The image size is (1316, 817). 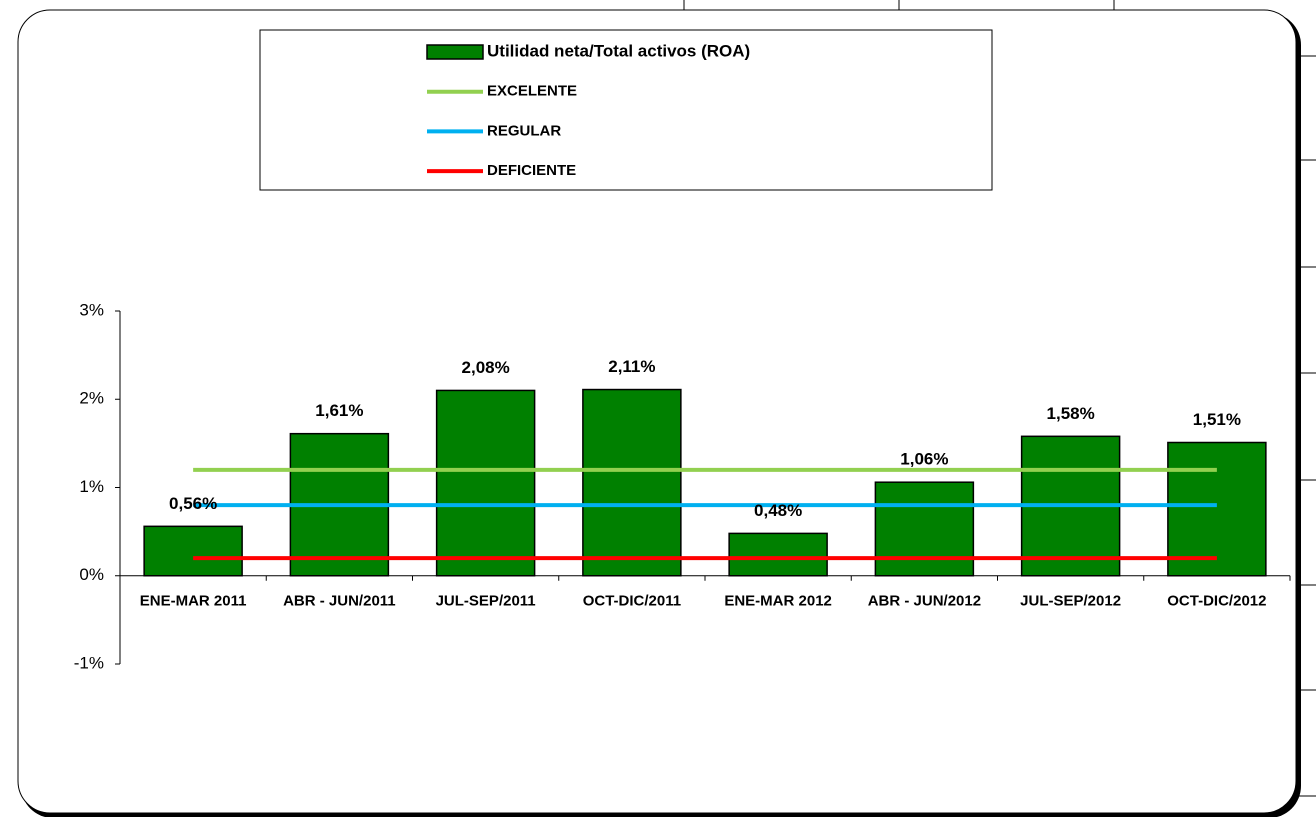 What do you see at coordinates (1216, 601) in the screenshot?
I see `x-tick-label: OCT-DIC/2012` at bounding box center [1216, 601].